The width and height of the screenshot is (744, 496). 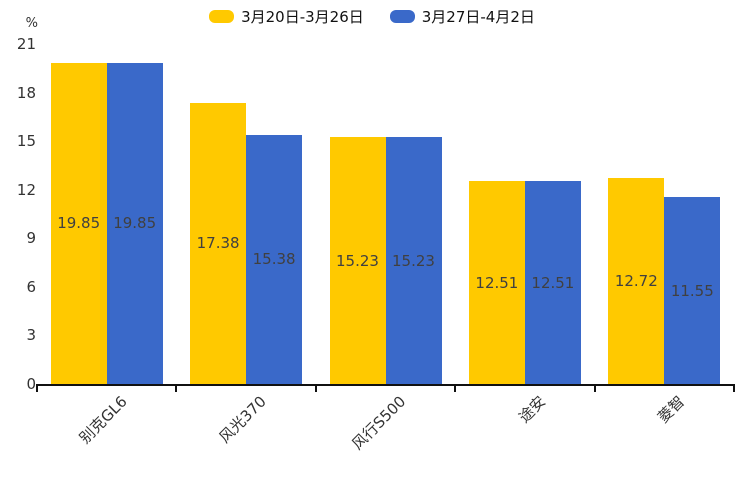 What do you see at coordinates (379, 423) in the screenshot?
I see `x-category-label: 风行S500` at bounding box center [379, 423].